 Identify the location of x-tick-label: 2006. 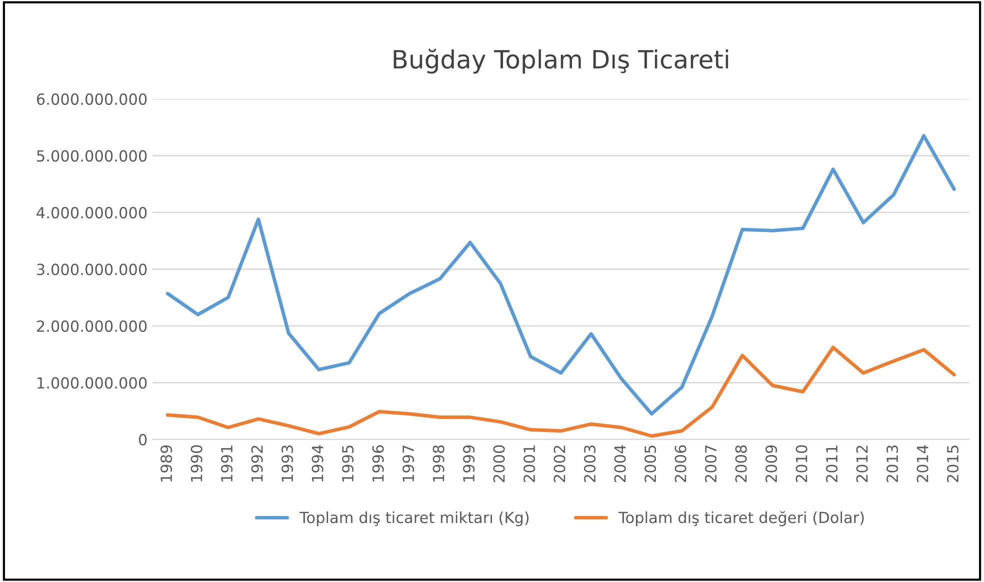
(680, 463).